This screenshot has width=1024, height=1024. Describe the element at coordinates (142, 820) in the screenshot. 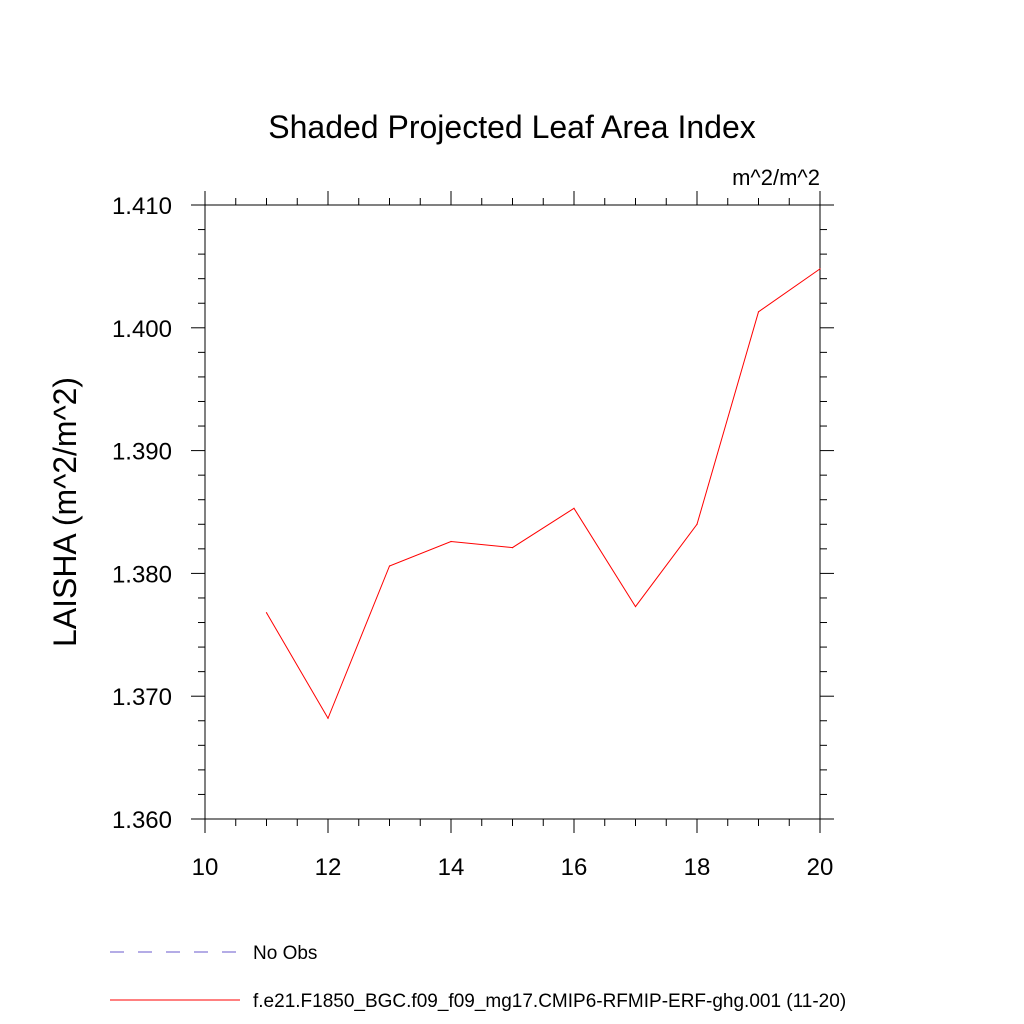

I see `y-tick-label: 1.360` at that location.